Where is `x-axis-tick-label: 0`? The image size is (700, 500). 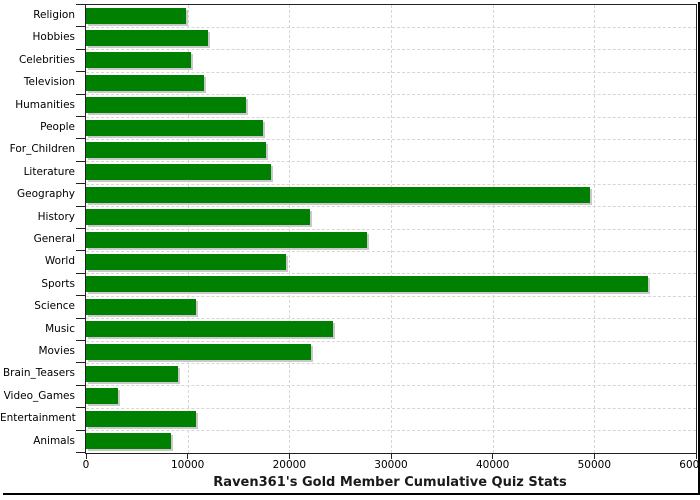 x-axis-tick-label: 0 is located at coordinates (86, 465).